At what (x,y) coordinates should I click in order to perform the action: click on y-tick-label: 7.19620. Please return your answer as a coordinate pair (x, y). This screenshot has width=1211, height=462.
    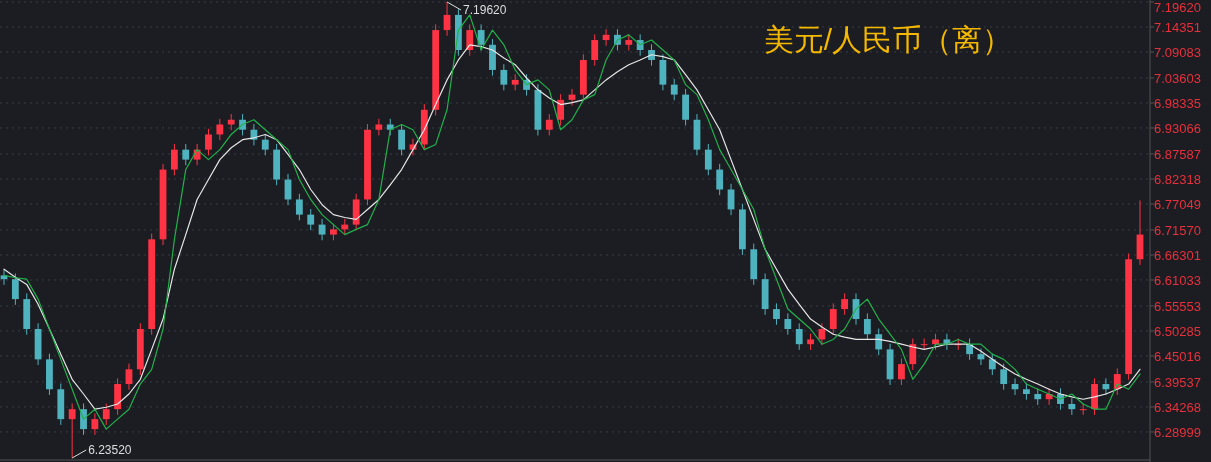
    Looking at the image, I should click on (1177, 7).